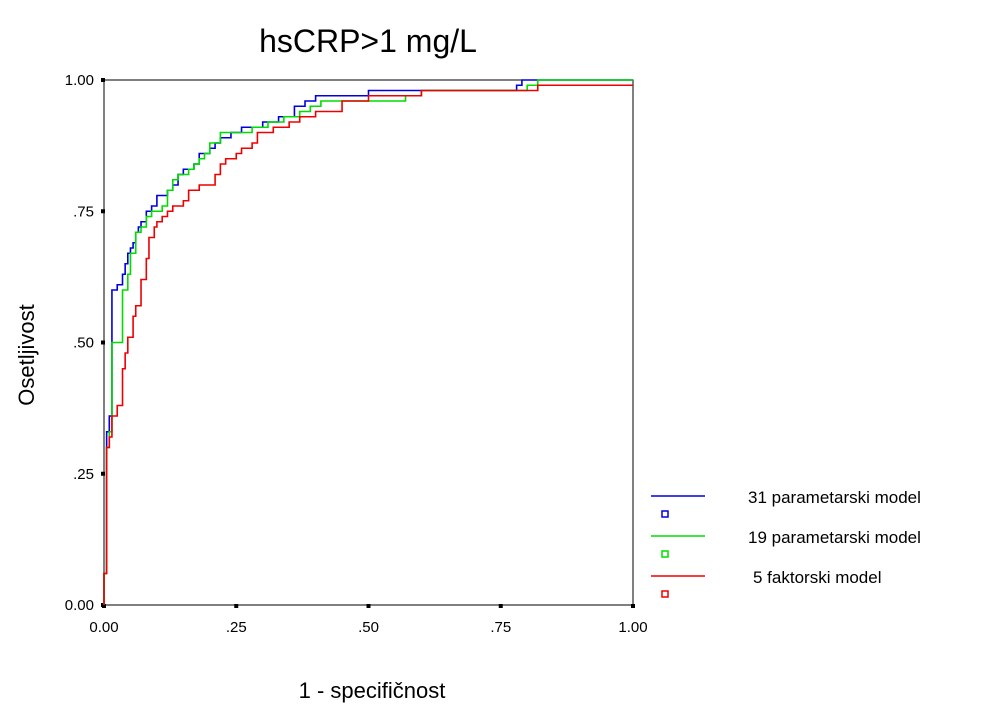  What do you see at coordinates (834, 537) in the screenshot?
I see `legend-label: 19 parametarski model` at bounding box center [834, 537].